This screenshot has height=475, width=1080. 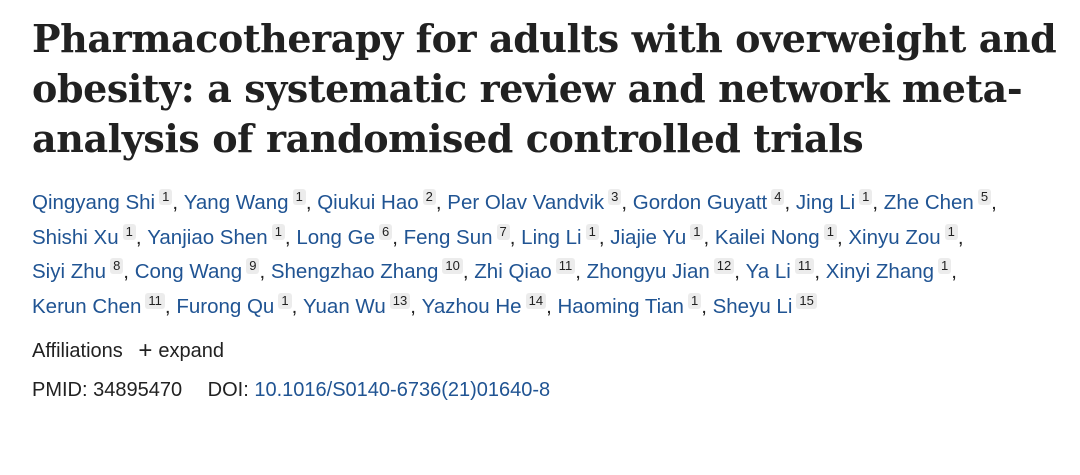 I want to click on affiliation-number-badge: 14, so click(x=536, y=300).